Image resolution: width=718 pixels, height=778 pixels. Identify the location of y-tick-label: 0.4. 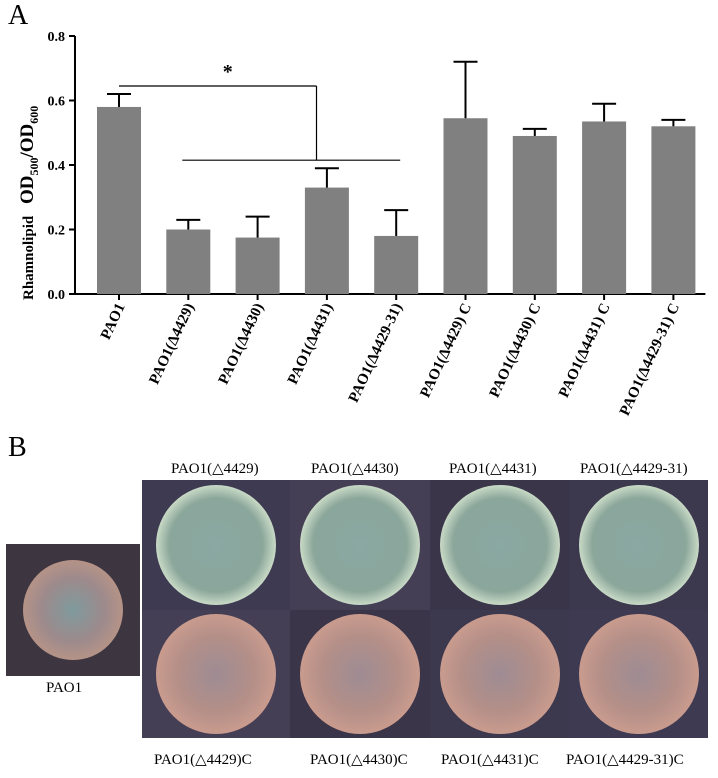
(57, 166).